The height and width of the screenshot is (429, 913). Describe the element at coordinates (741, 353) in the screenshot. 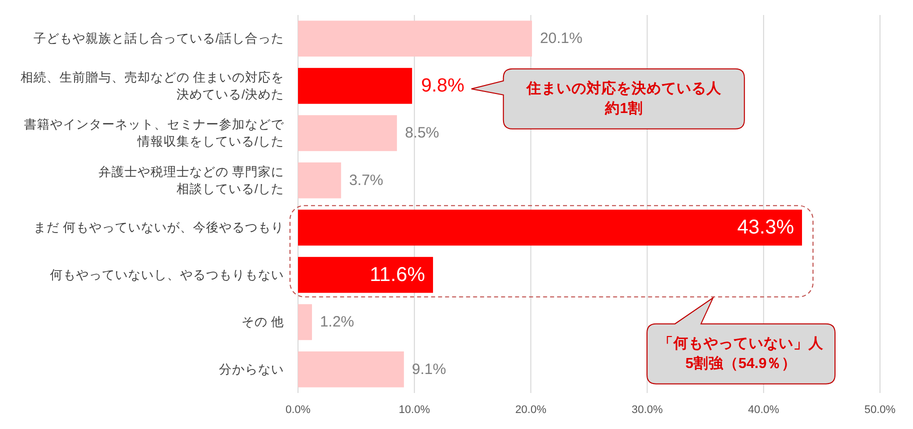

I see `annotation: 「何もやっていない」人5割強（54.9％）` at that location.